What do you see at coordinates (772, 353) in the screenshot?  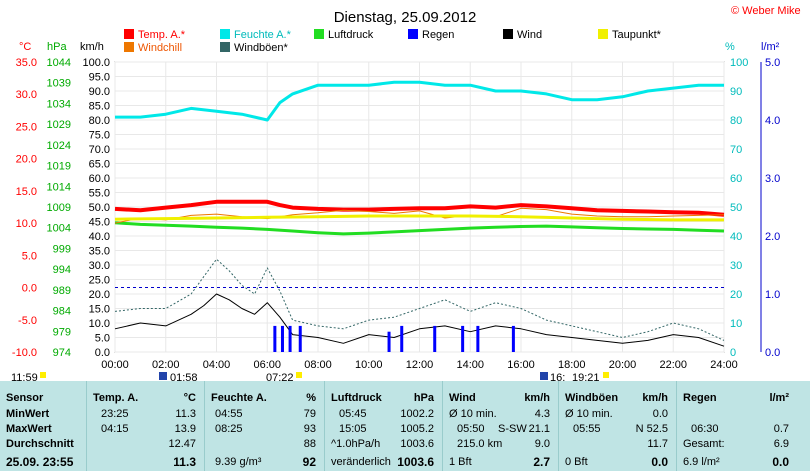 I see `rain-tick: 0.0` at bounding box center [772, 353].